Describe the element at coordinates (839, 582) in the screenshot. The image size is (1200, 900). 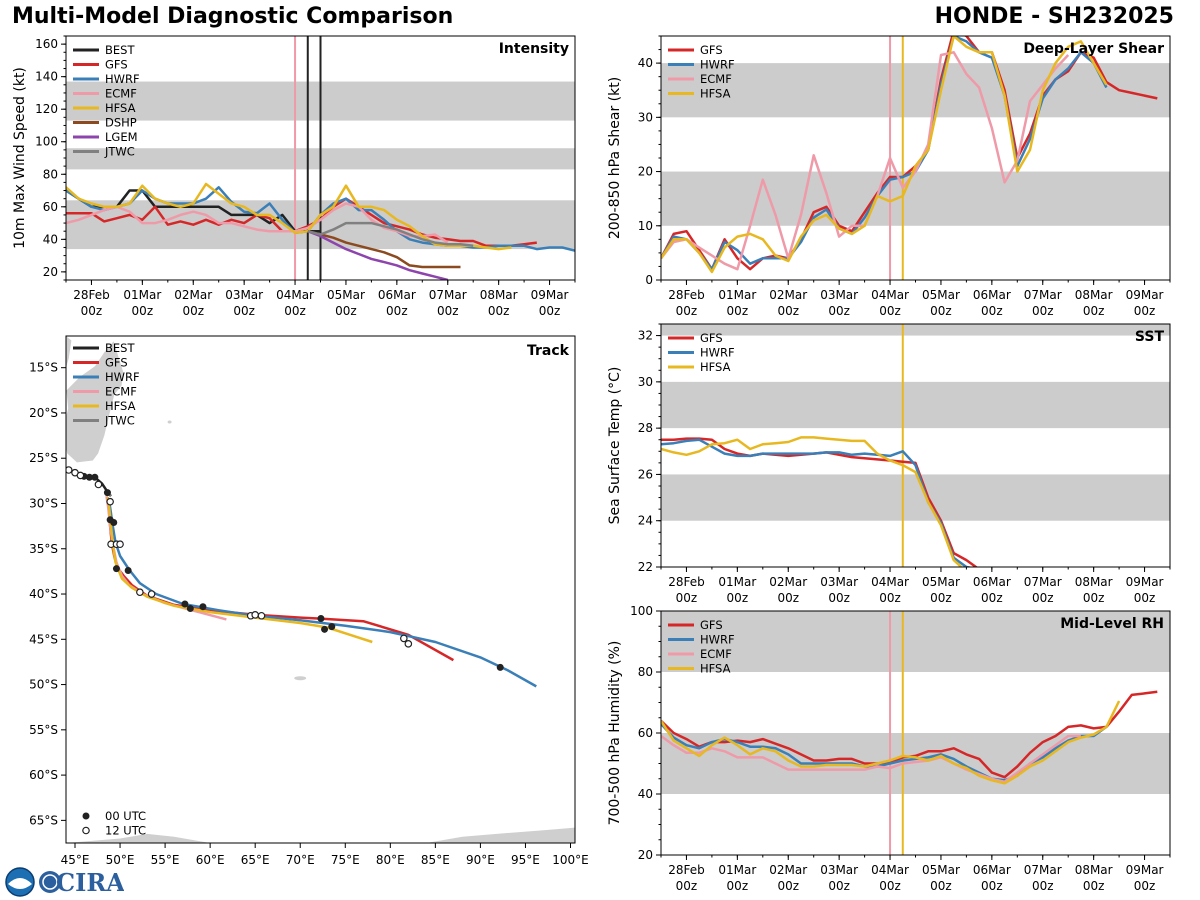
I see `x-tick-day: 03Mar` at that location.